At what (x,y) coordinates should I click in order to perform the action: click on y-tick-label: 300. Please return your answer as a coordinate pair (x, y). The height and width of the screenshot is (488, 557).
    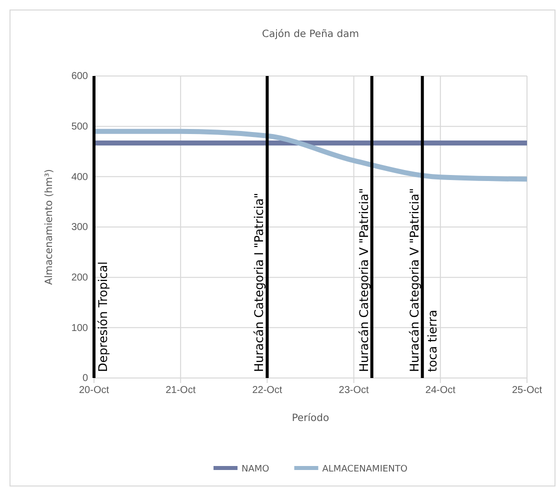
    Looking at the image, I should click on (79, 228).